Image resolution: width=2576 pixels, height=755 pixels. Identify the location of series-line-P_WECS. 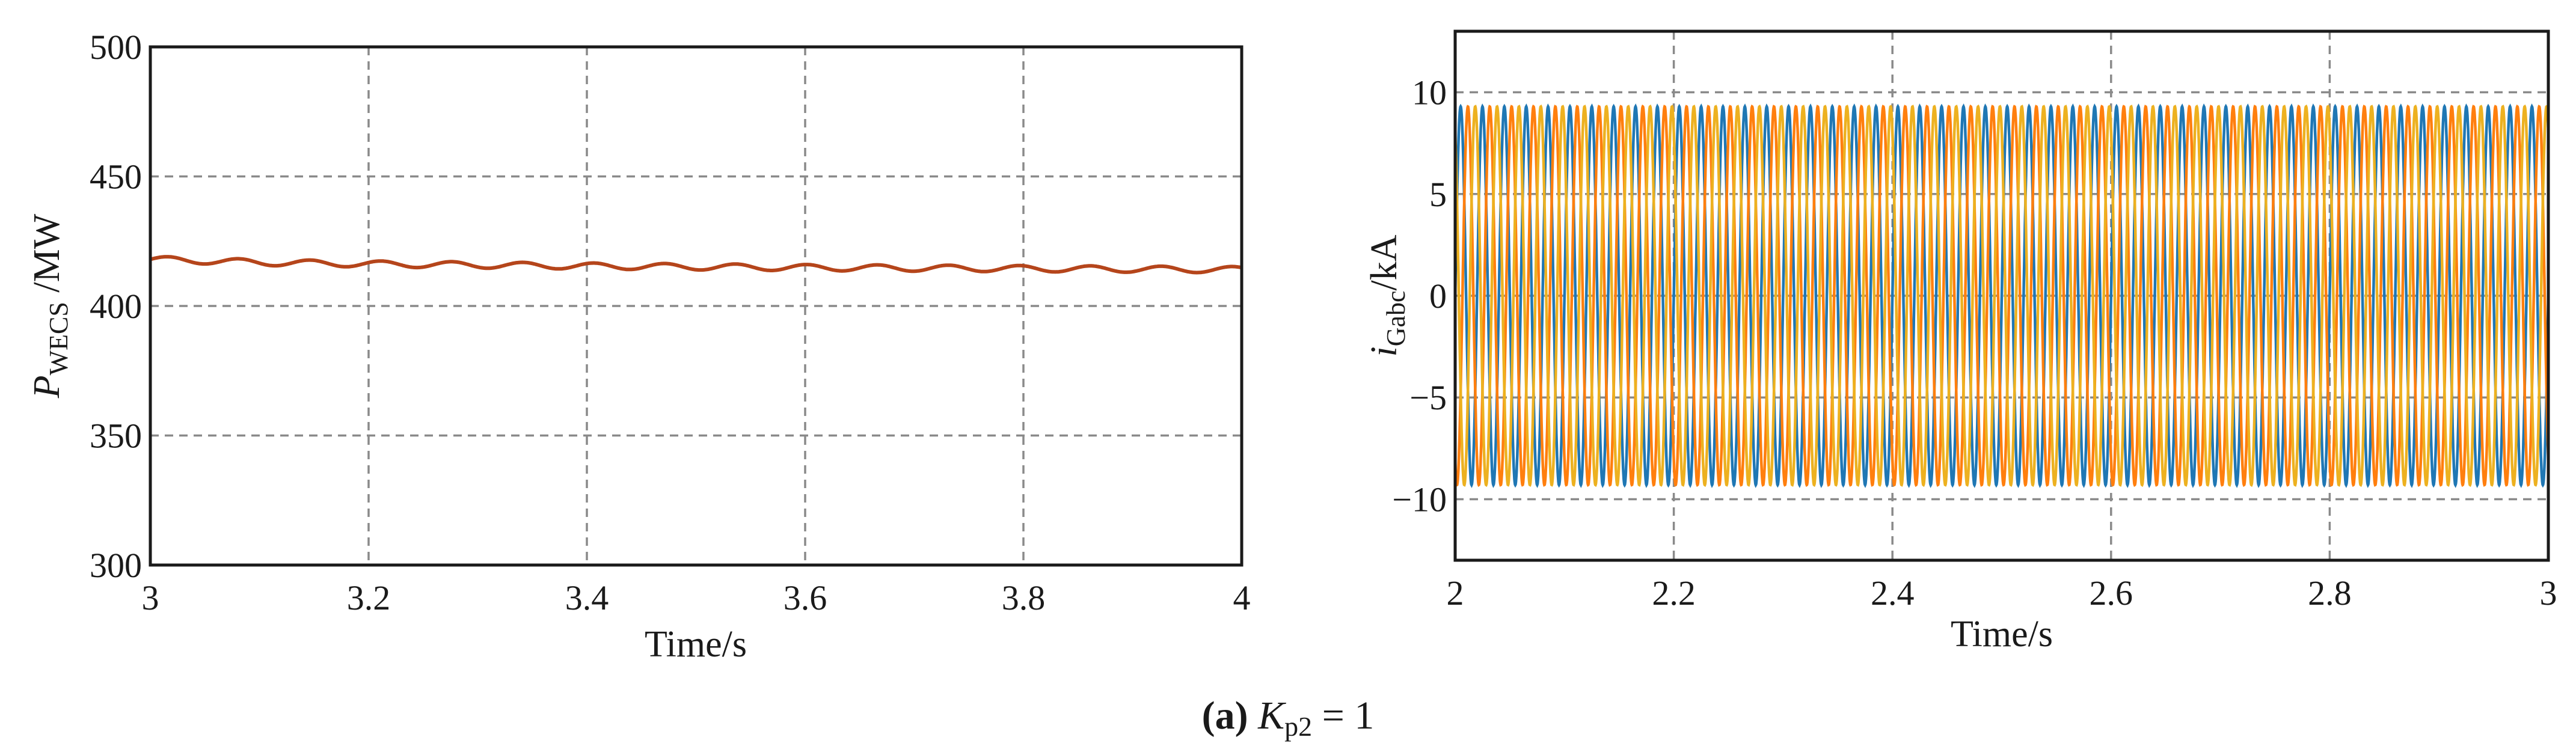
(696, 265).